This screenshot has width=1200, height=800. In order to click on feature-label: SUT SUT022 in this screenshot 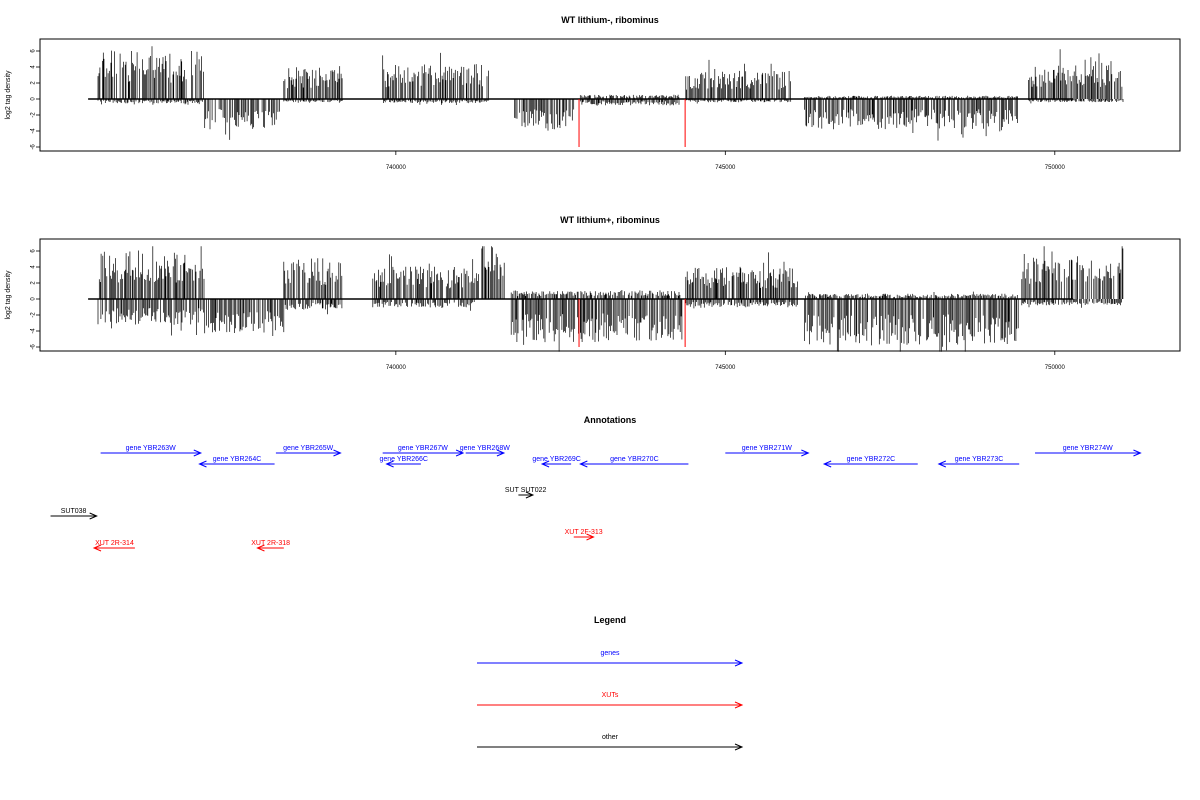, I will do `click(526, 490)`.